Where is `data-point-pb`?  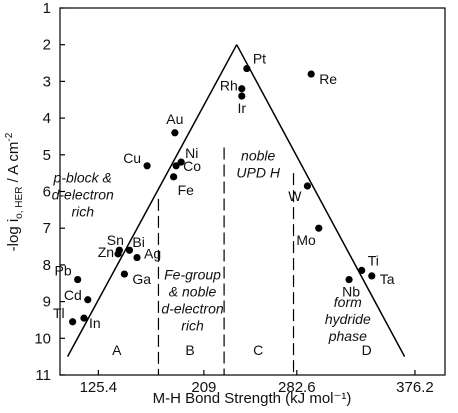
data-point-pb is located at coordinates (78, 279).